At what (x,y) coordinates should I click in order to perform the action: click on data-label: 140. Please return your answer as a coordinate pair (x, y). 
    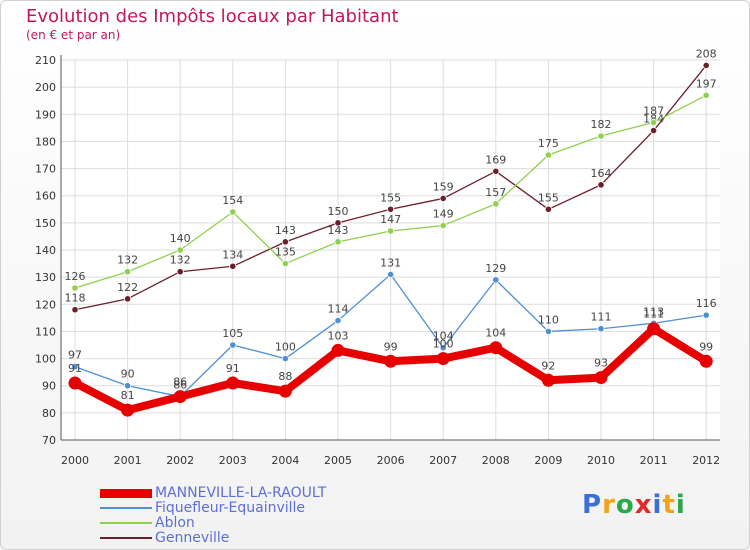
    Looking at the image, I should click on (180, 238).